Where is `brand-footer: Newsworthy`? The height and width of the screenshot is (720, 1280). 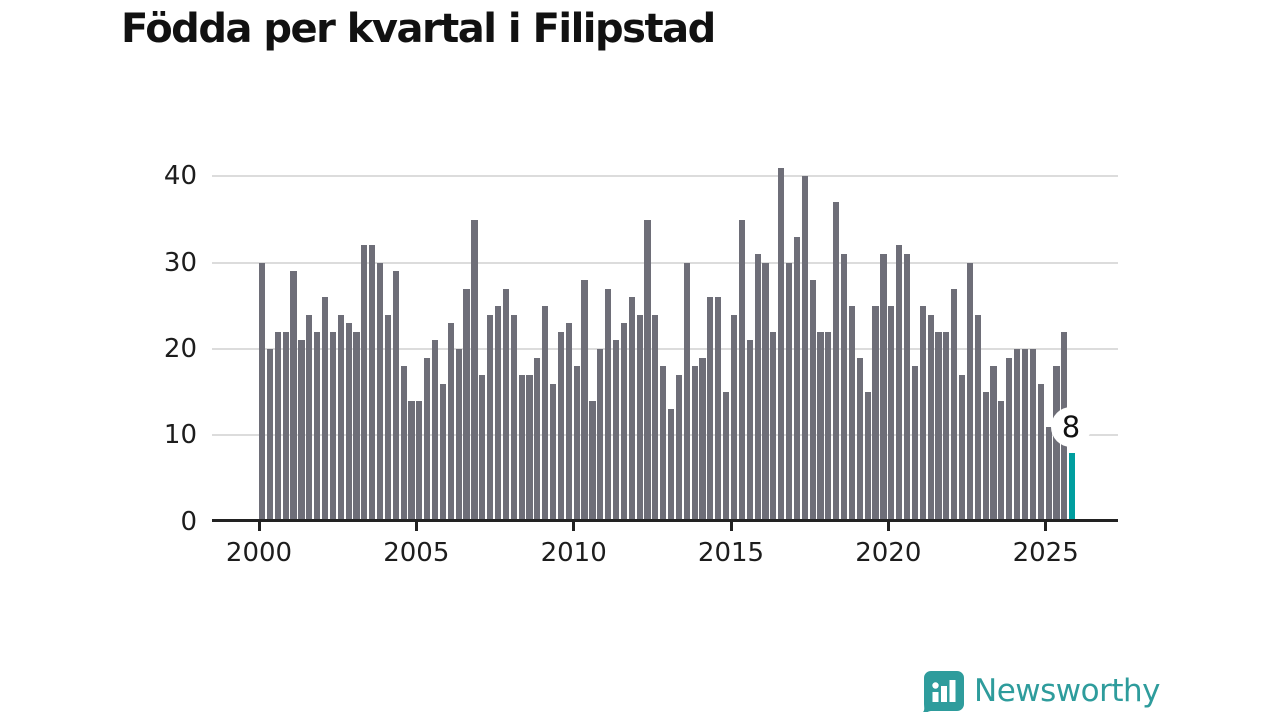
brand-footer: Newsworthy is located at coordinates (1041, 691).